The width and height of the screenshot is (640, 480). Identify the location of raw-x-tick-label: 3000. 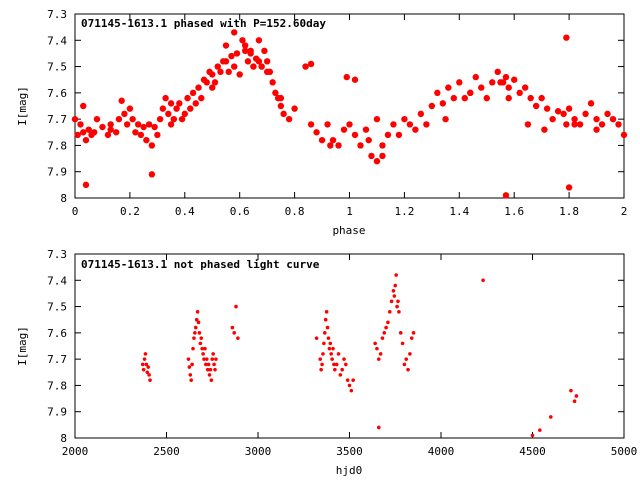
(258, 451).